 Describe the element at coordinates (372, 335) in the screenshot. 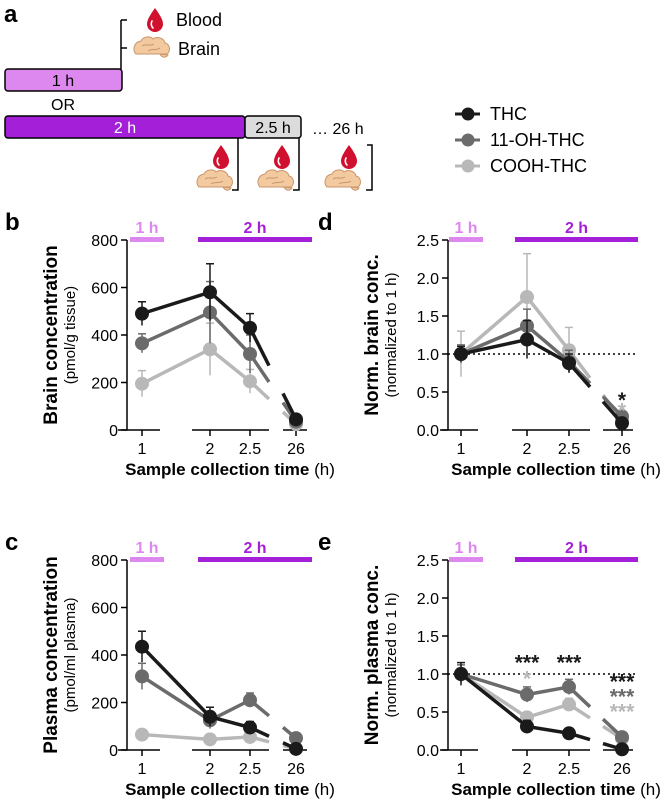

I see `y-axis-title: Norm. brain conc.` at that location.